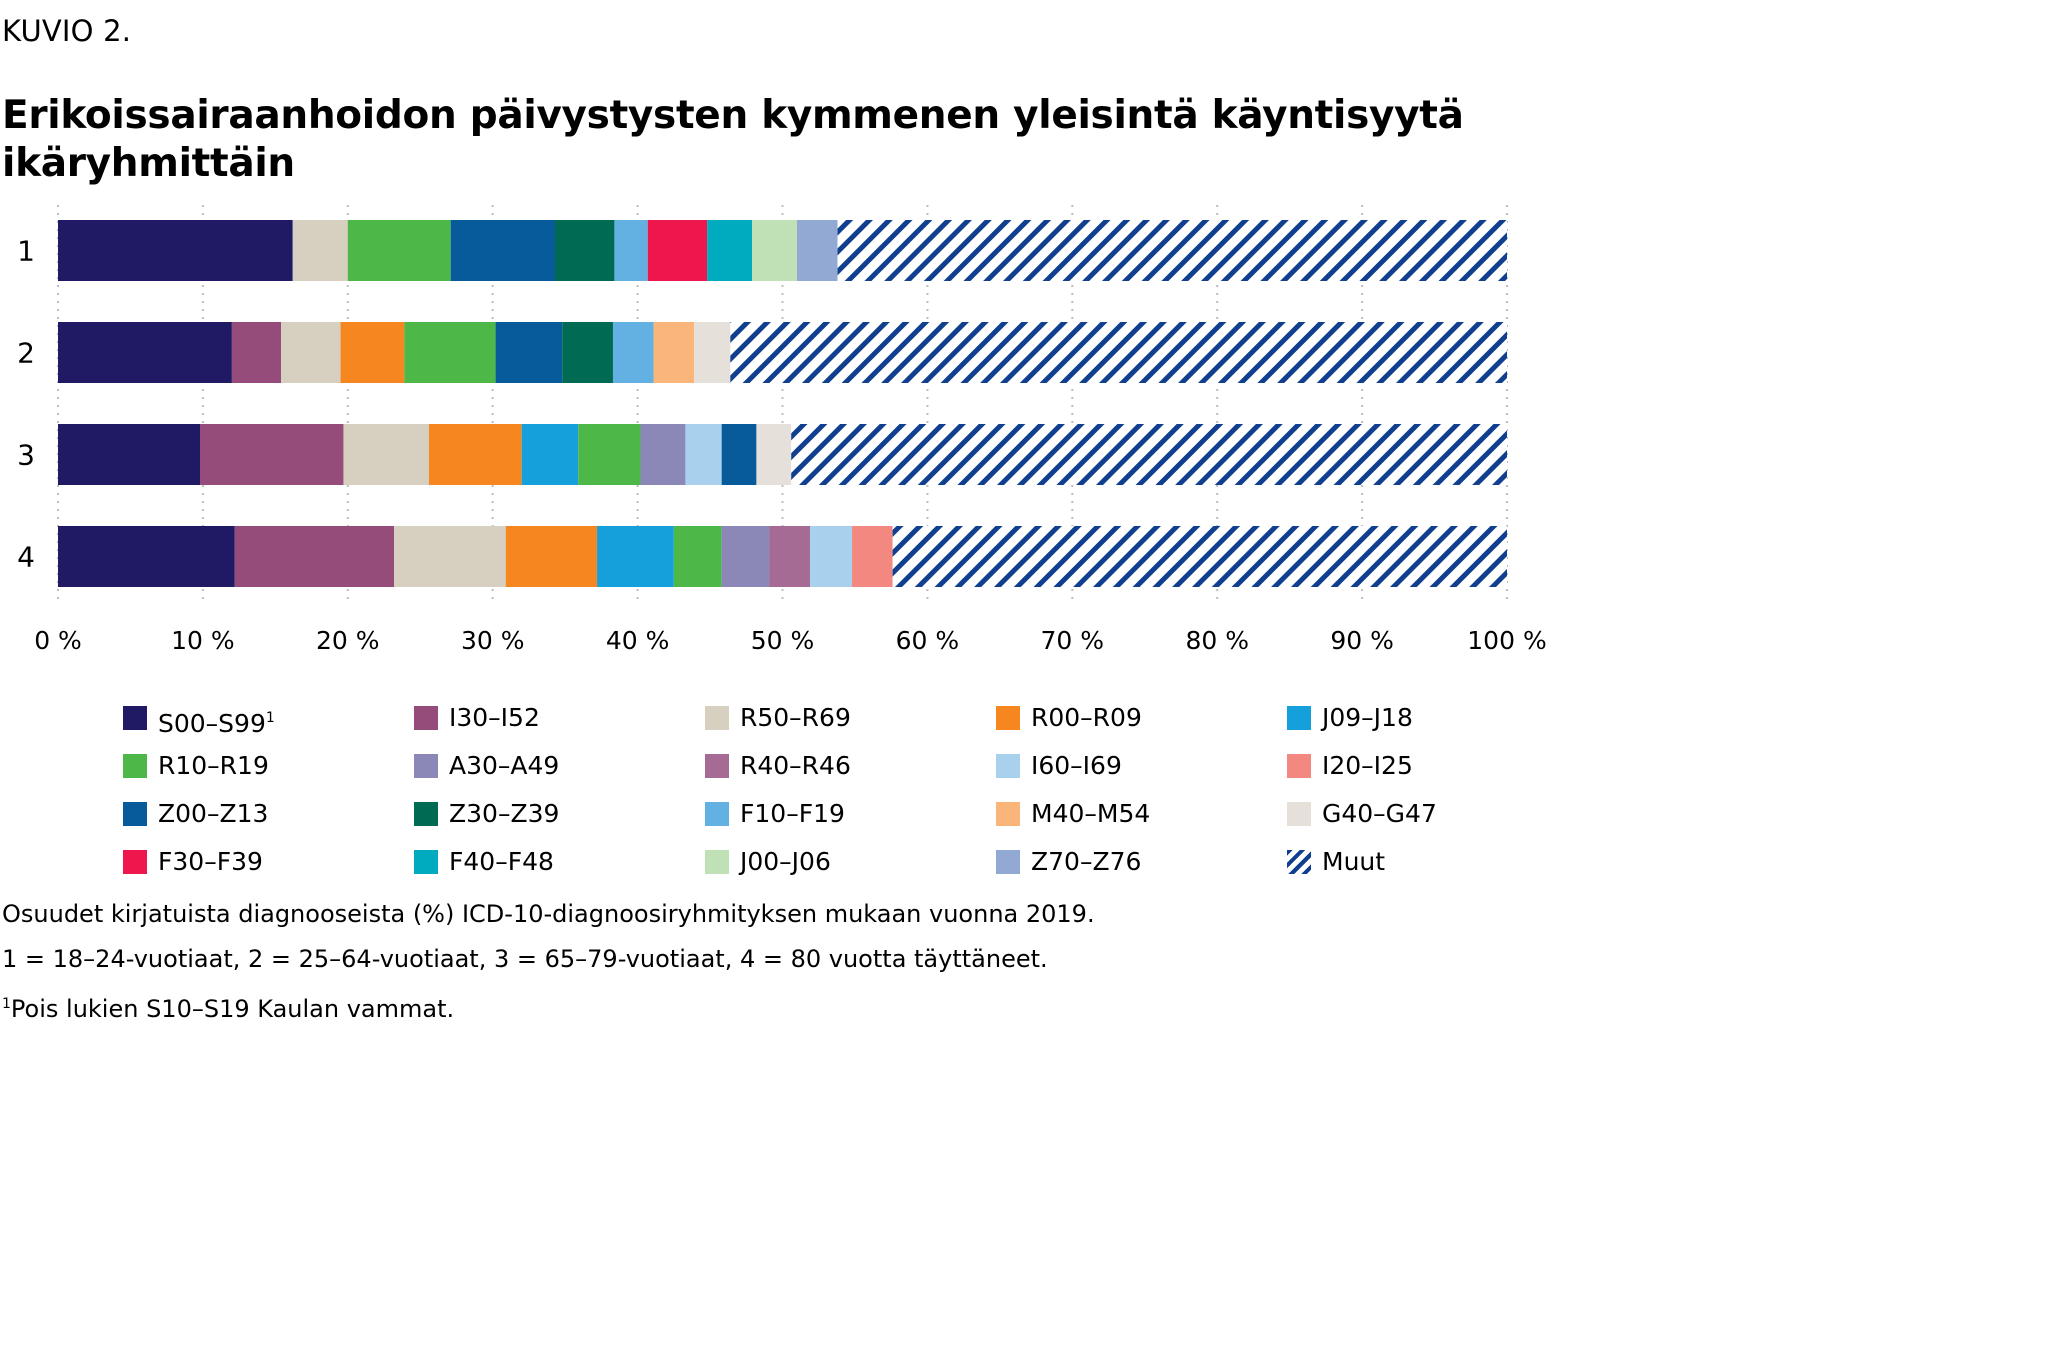 The height and width of the screenshot is (1356, 2048). Describe the element at coordinates (529, 352) in the screenshot. I see `bar-segment-2-Z00–Z13` at that location.